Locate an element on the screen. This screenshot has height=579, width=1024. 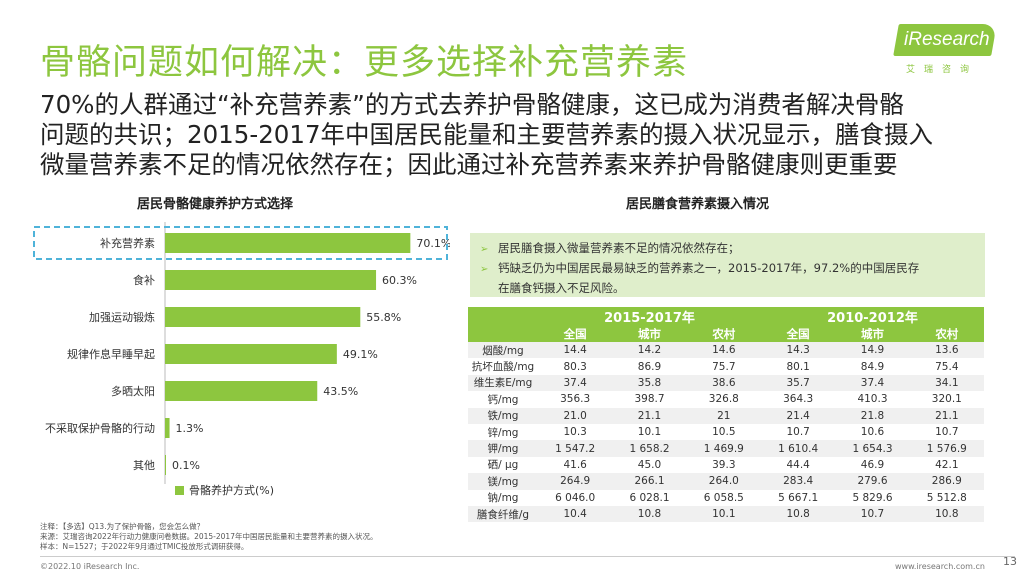
table-cell: 46.9 is located at coordinates (872, 465).